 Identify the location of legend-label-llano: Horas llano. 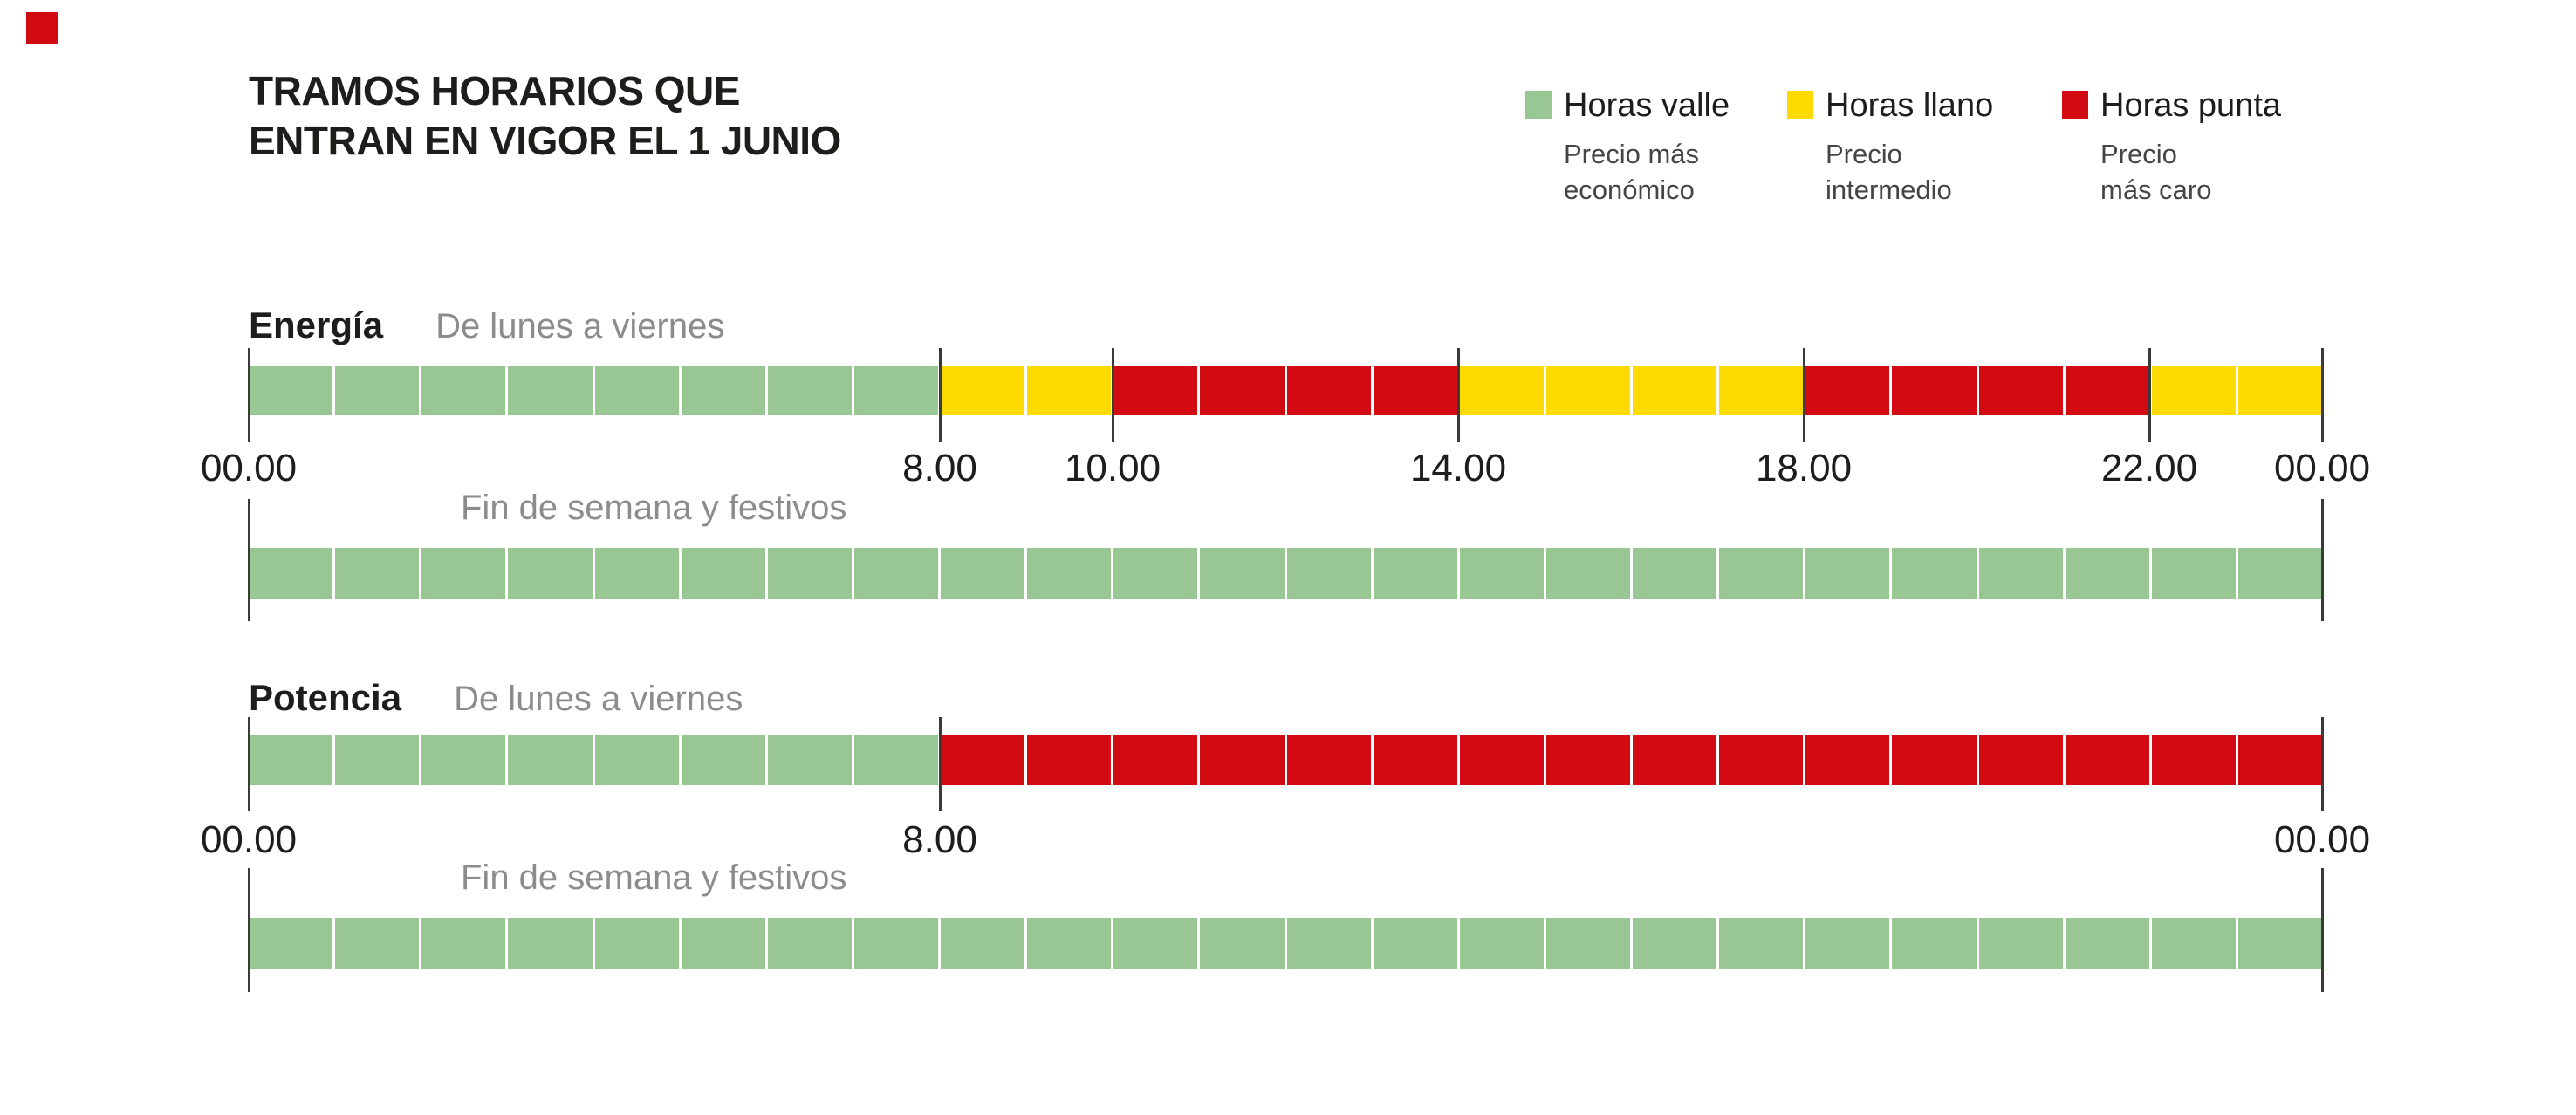
(1910, 106).